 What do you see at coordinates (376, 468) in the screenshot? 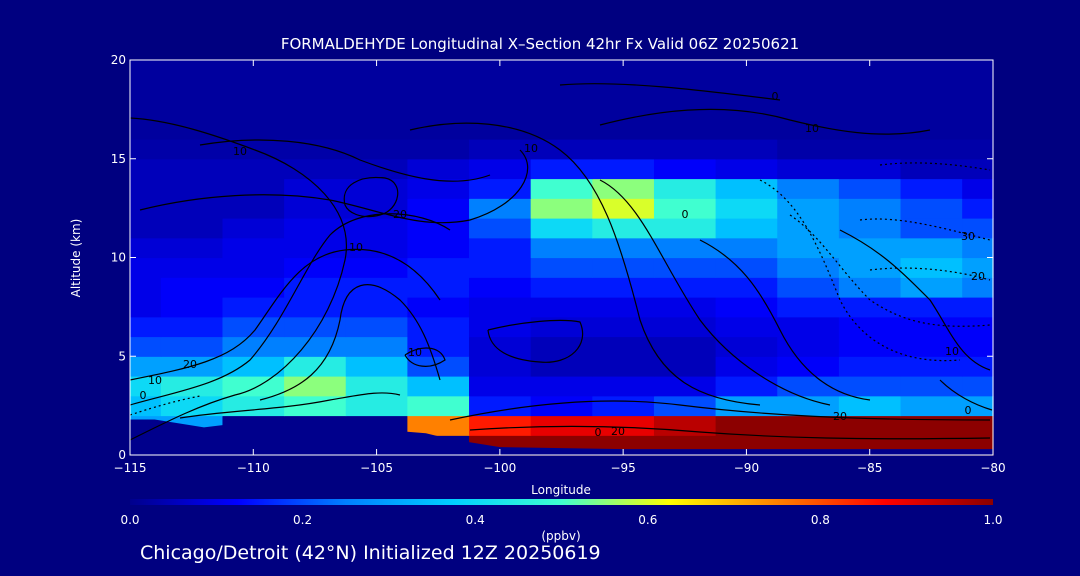
I see `x-tick-label: −105` at bounding box center [376, 468].